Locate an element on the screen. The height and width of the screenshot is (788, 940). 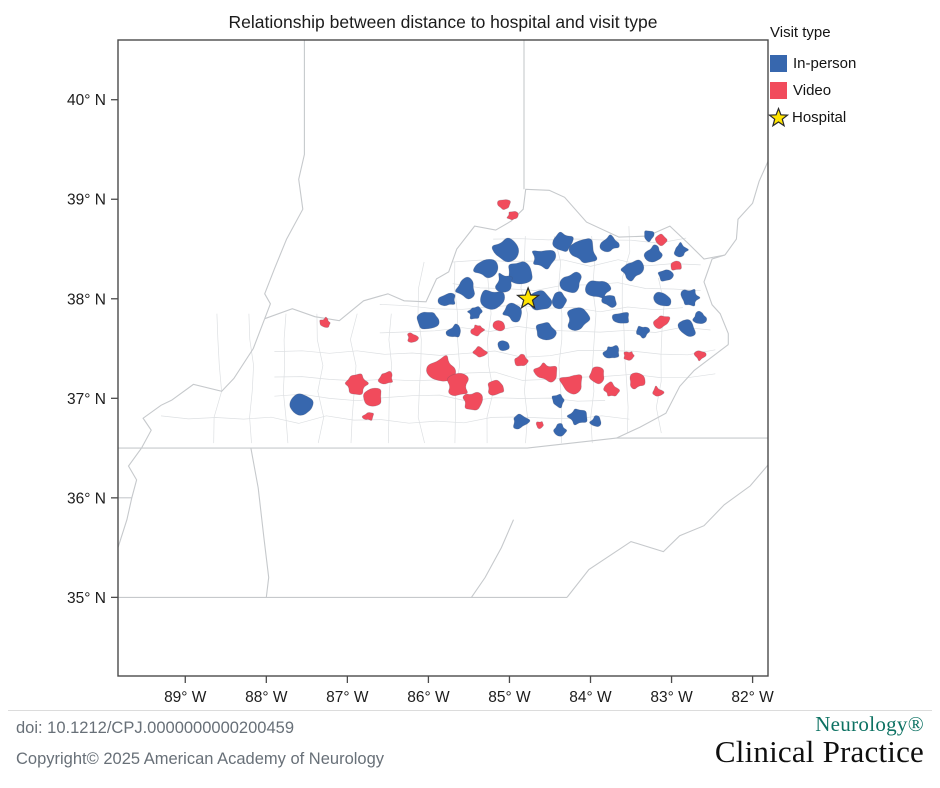
hospital-star is located at coordinates (528, 298).